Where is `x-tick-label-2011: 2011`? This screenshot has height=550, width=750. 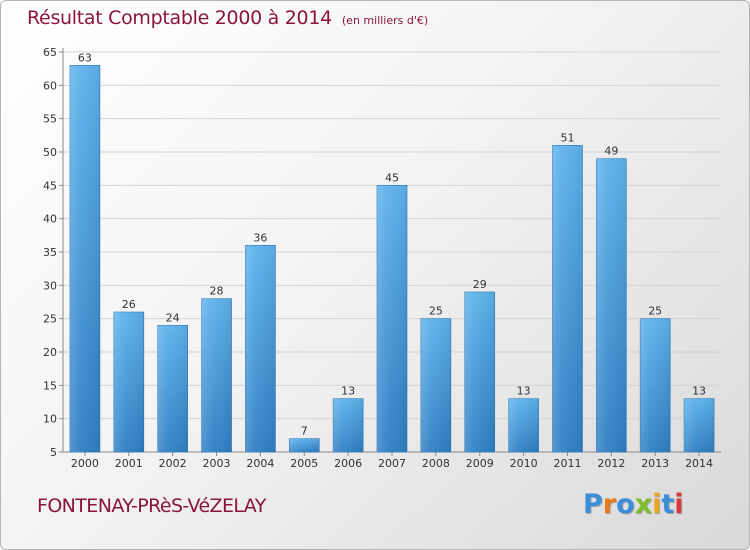 x-tick-label-2011: 2011 is located at coordinates (567, 463).